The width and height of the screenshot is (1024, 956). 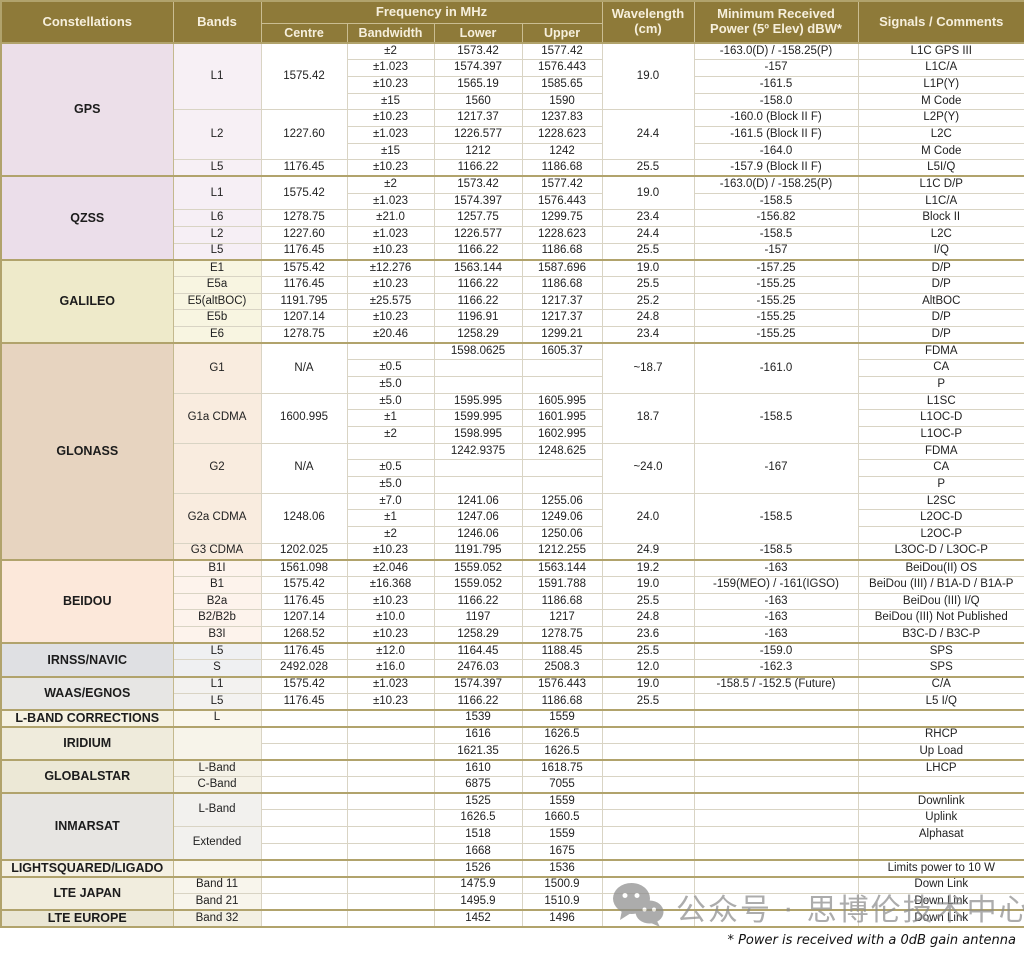 I want to click on power-cell: -167, so click(x=776, y=468).